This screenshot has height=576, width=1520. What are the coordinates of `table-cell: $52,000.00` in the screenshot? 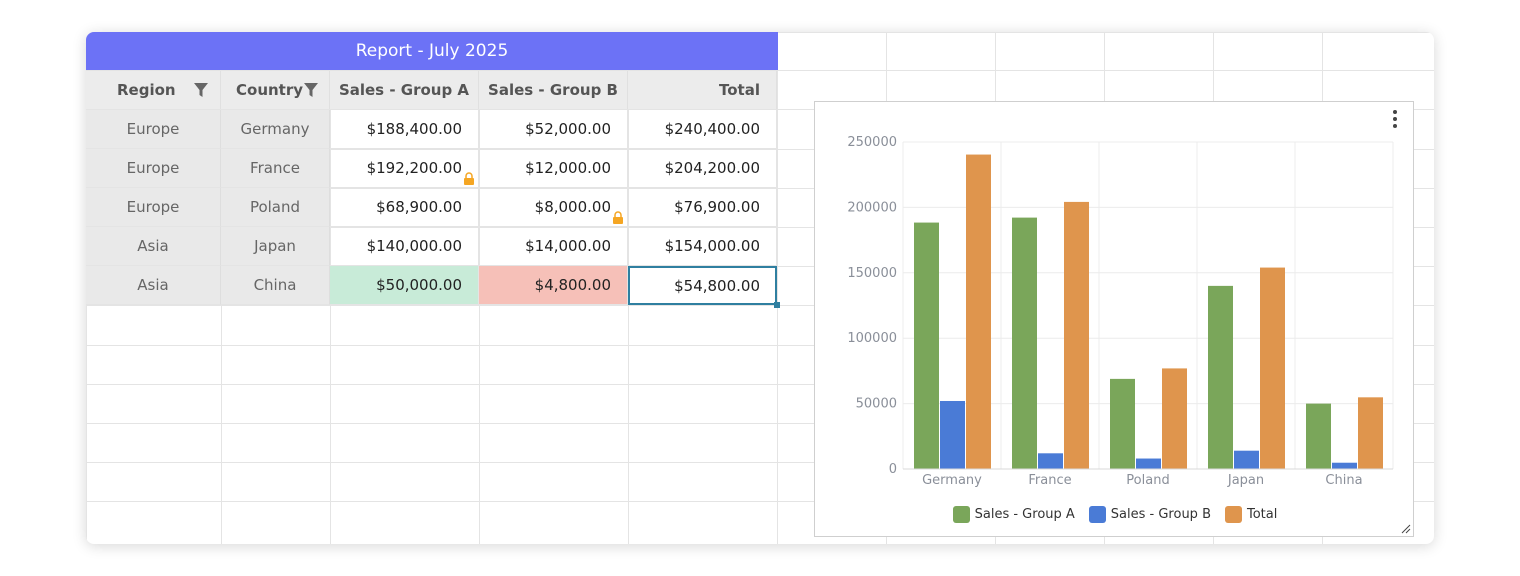 It's located at (553, 129).